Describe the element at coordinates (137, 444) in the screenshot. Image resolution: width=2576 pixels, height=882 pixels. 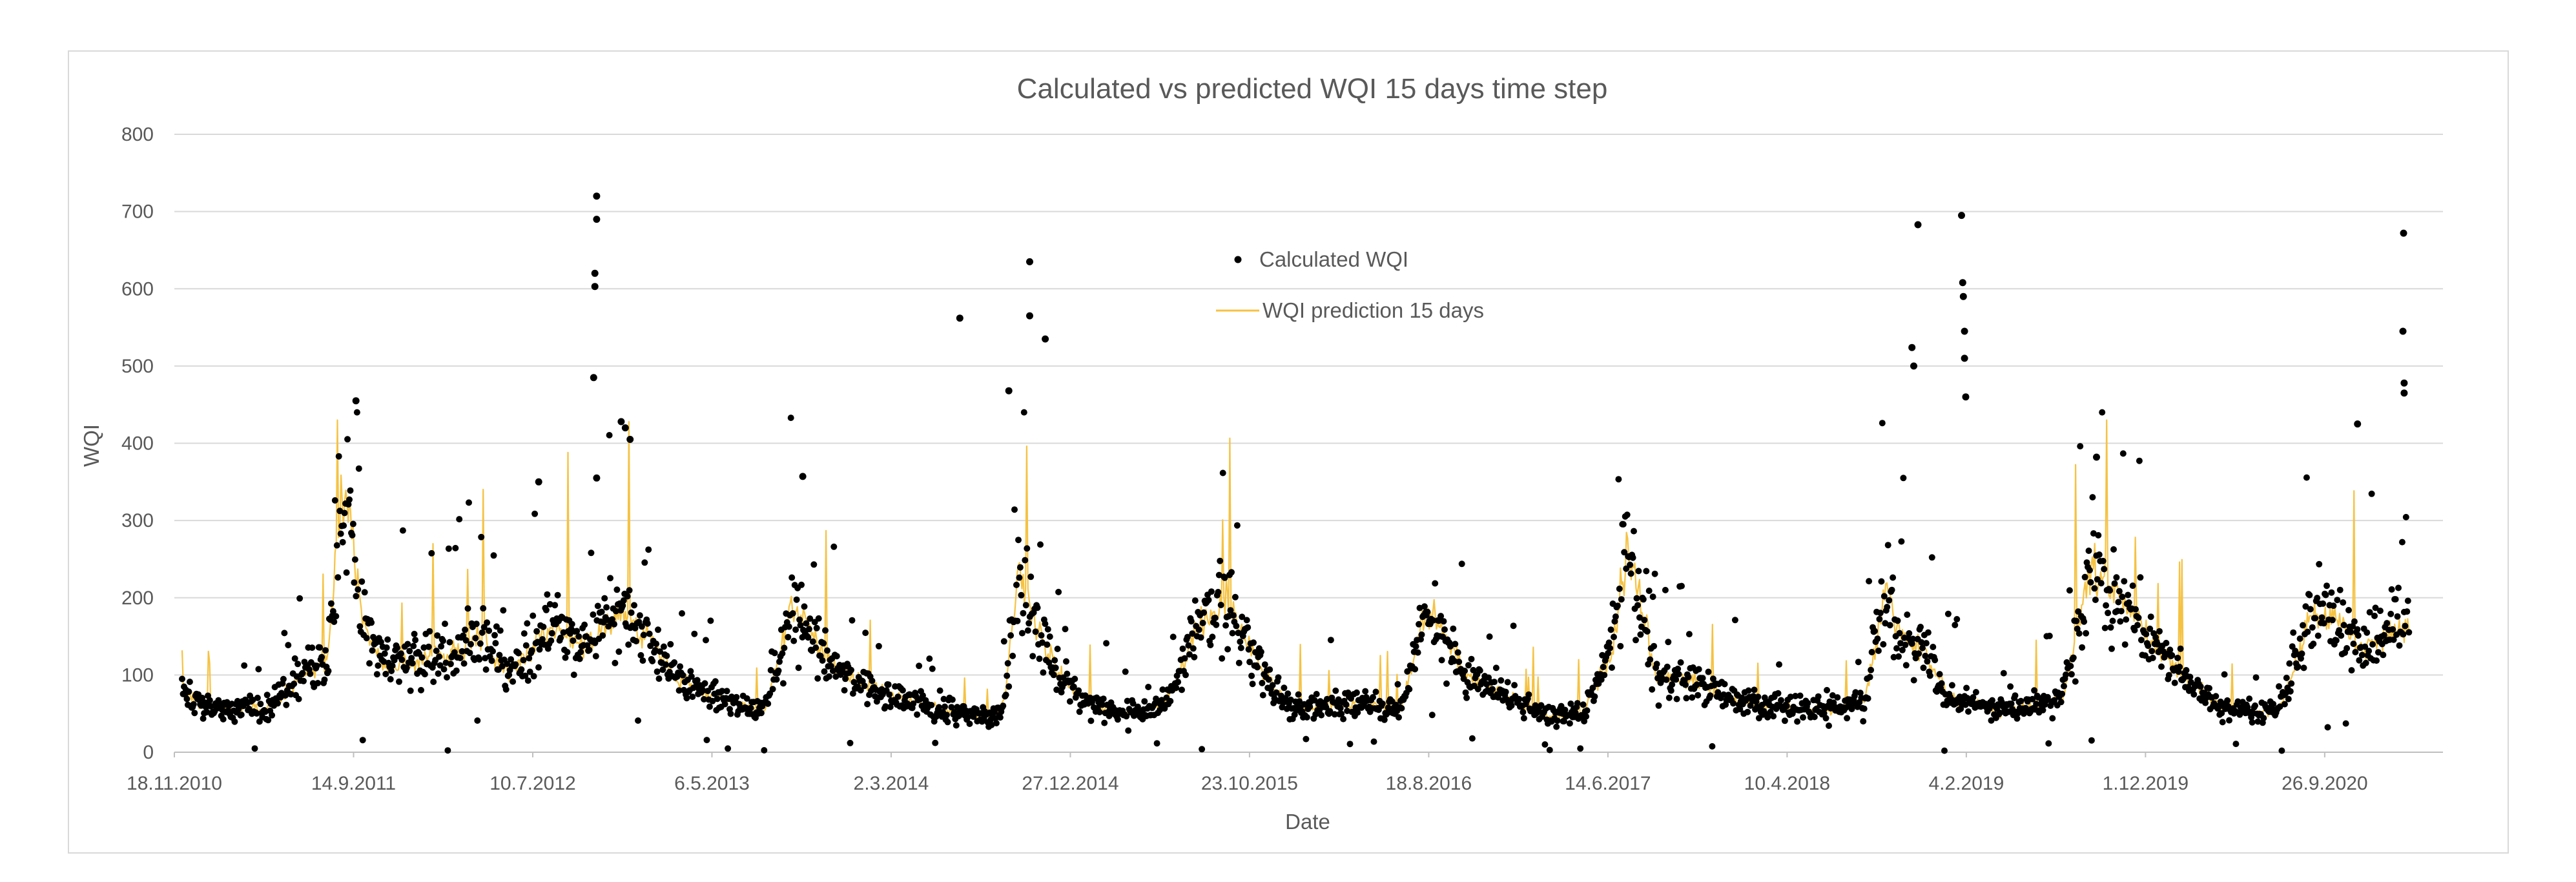
I see `y-axis-ticks: 0 100 200 300 400 500 600 700 800` at that location.